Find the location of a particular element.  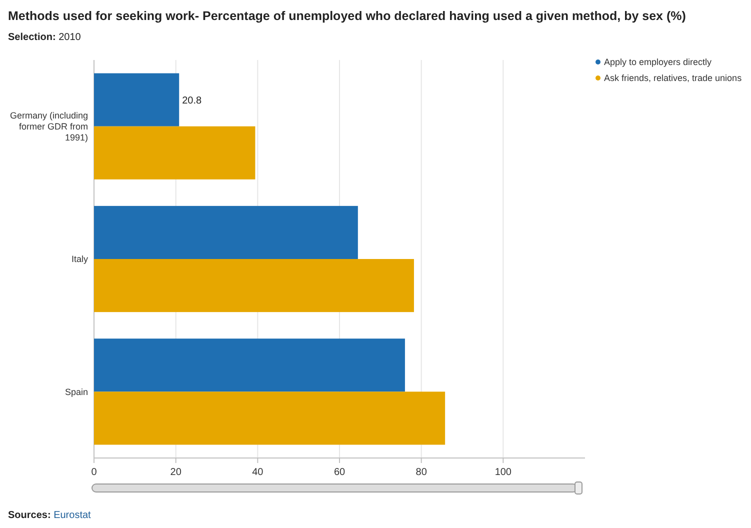

x-tick-label: 0 is located at coordinates (94, 472).